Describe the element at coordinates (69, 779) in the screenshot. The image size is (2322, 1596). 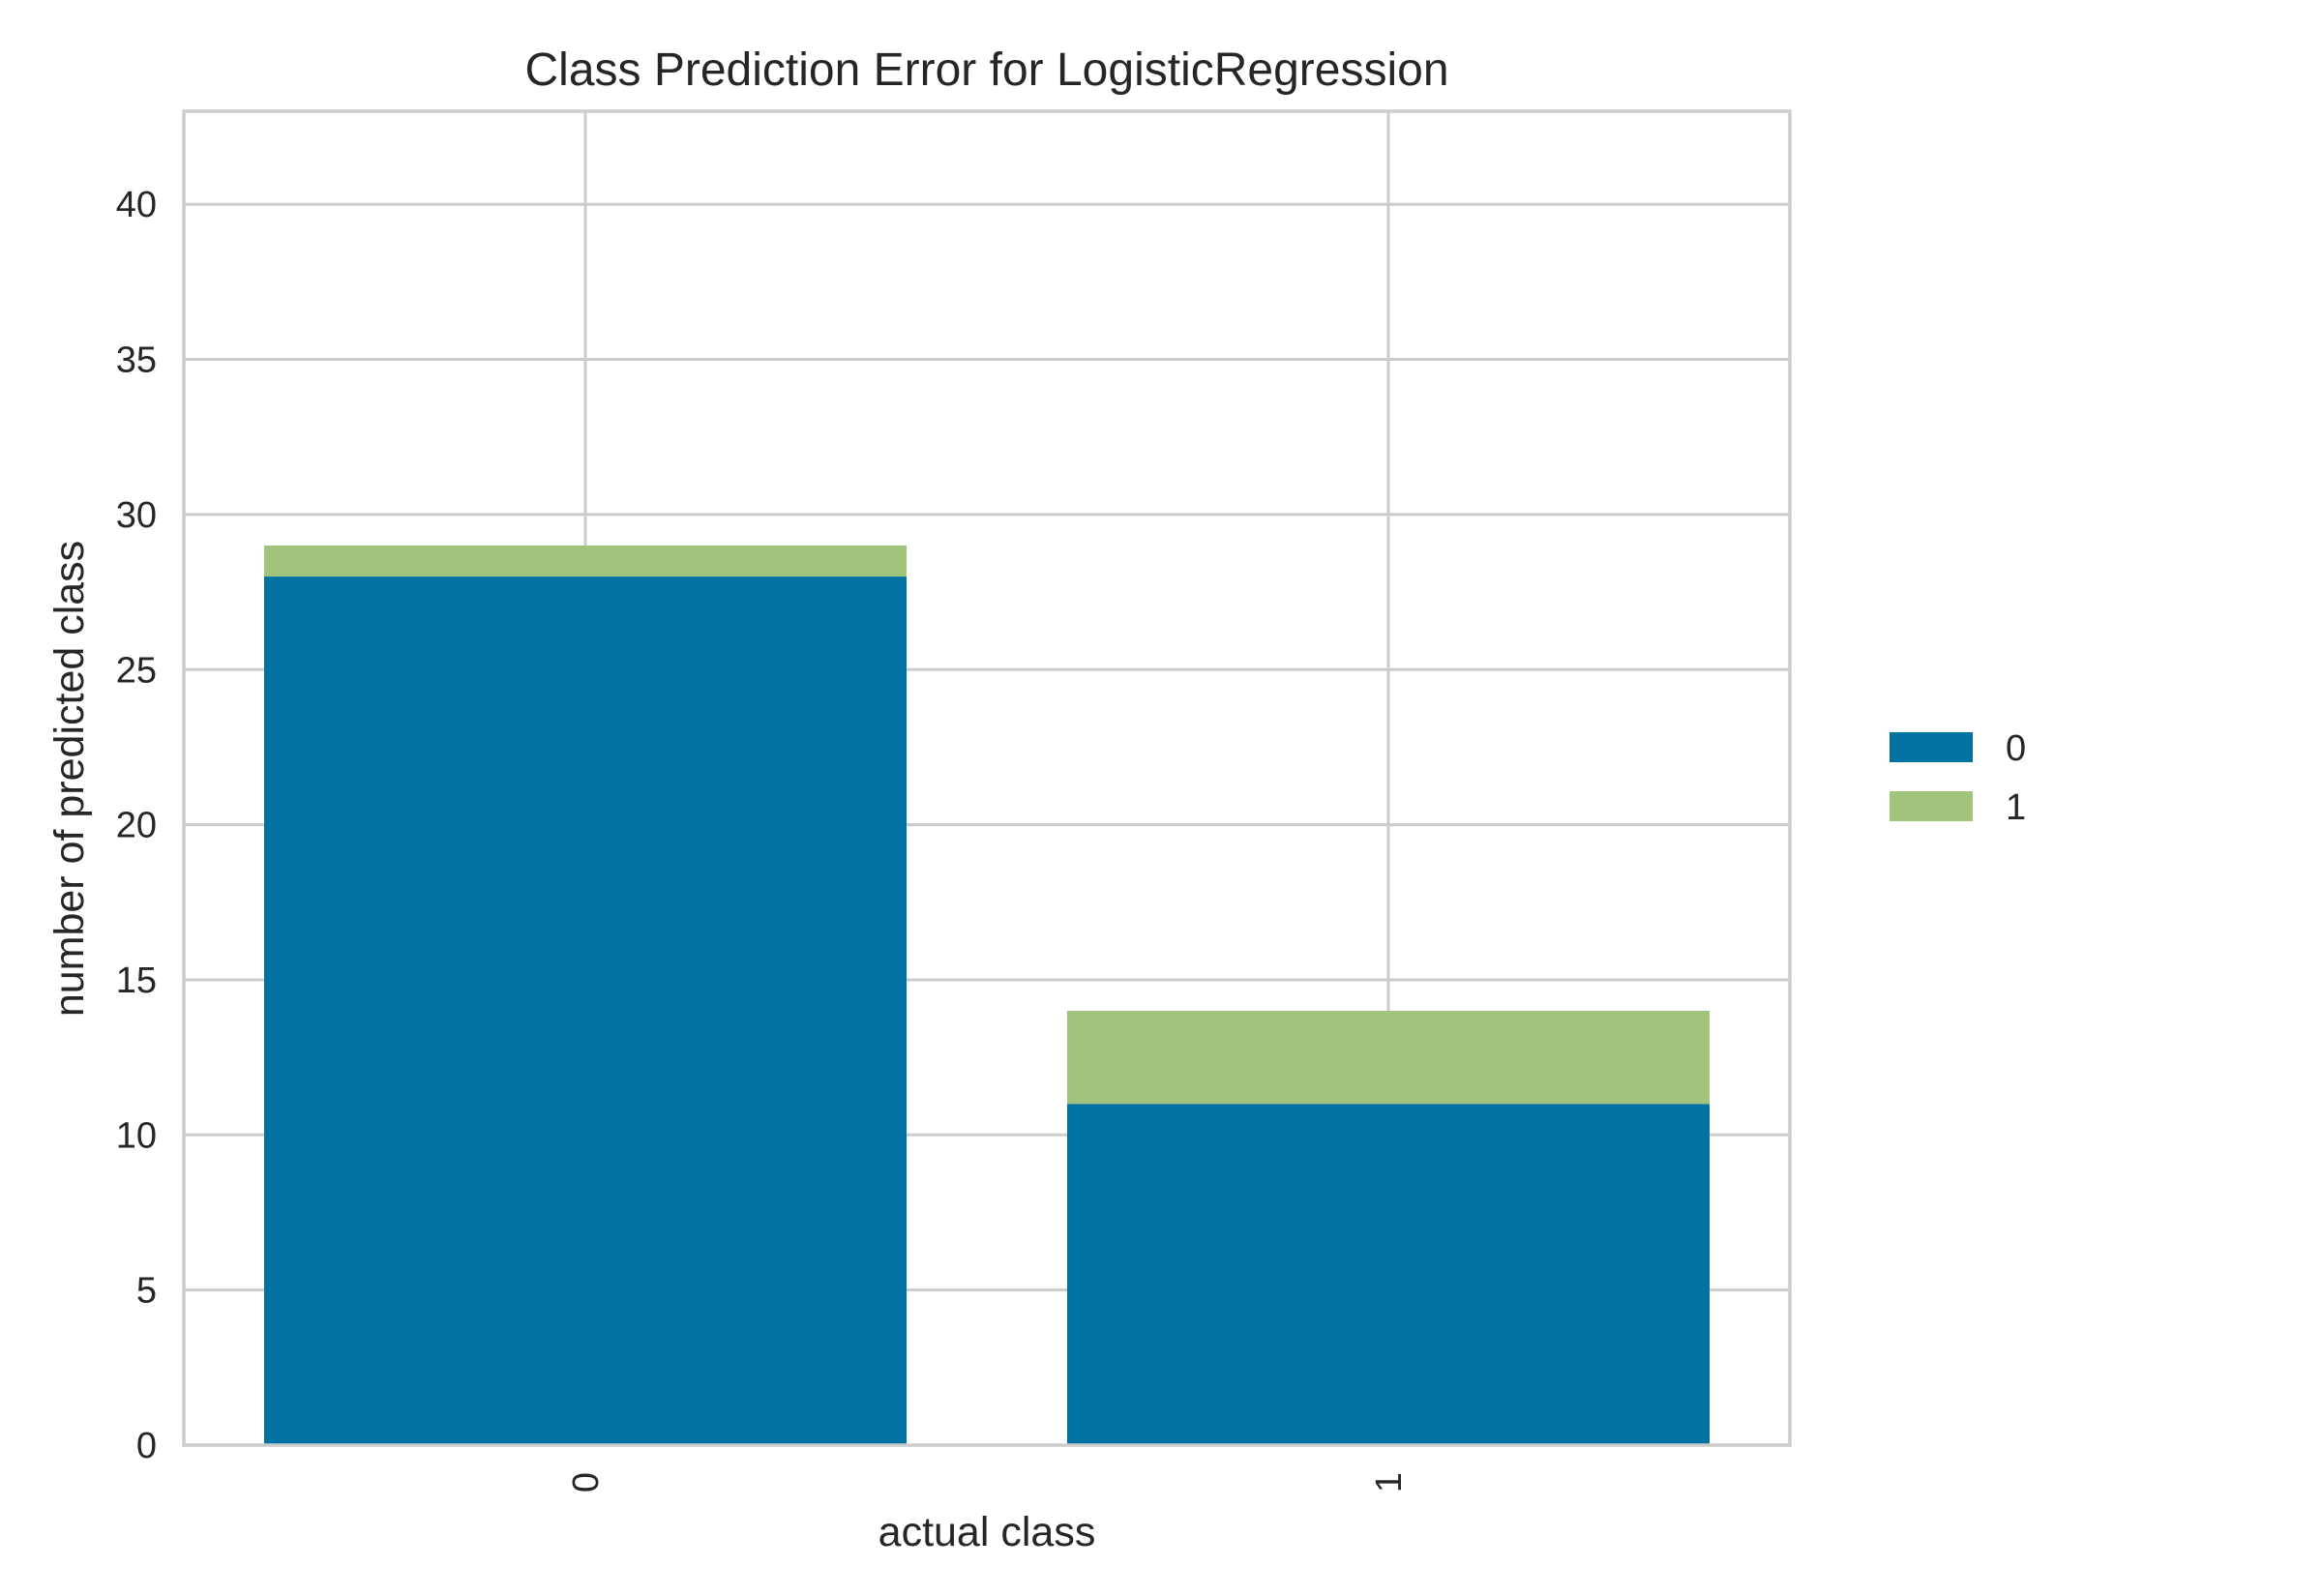
I see `y-axis-label: number of predicted class` at that location.